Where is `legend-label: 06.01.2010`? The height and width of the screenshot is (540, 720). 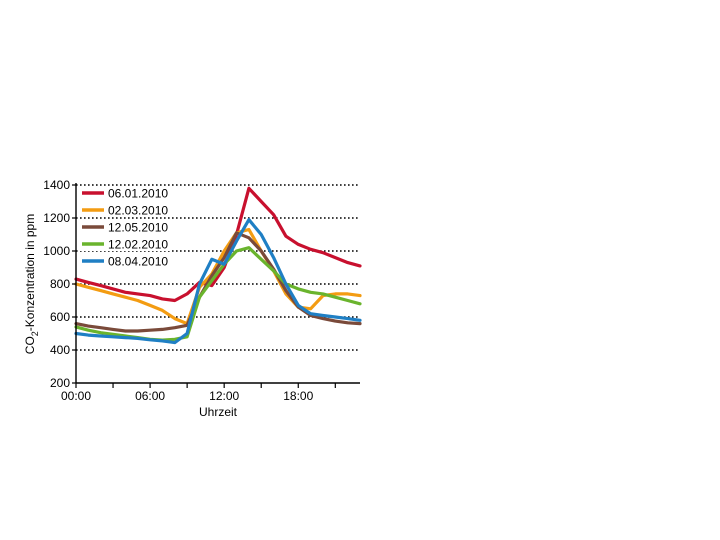
legend-label: 06.01.2010 is located at coordinates (138, 194).